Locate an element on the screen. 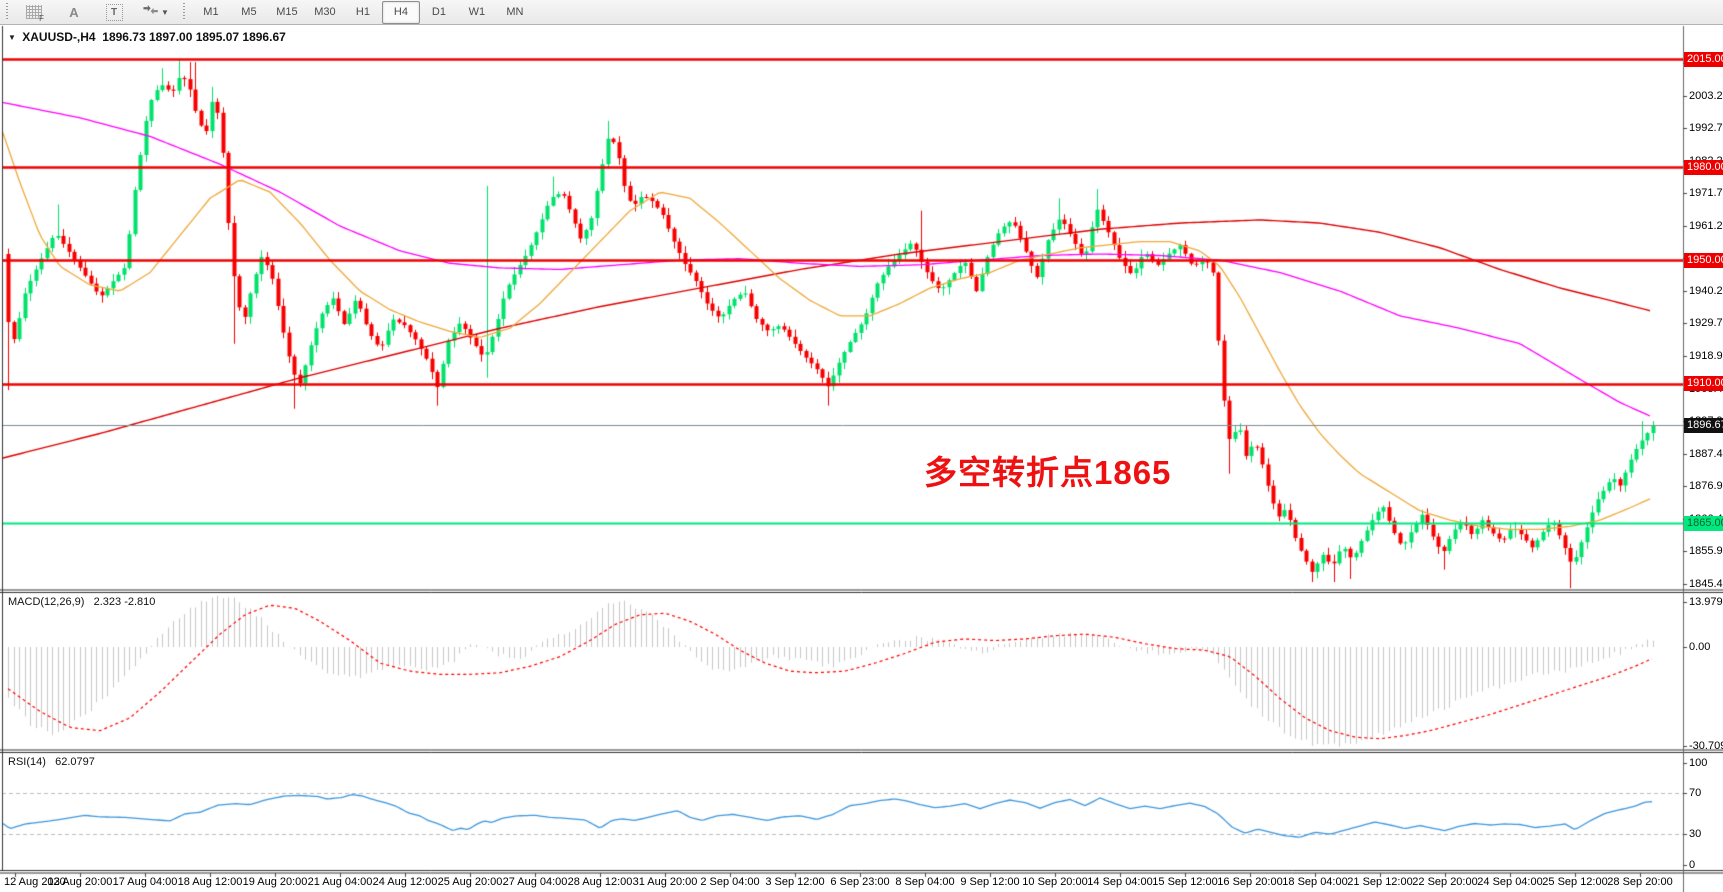 This screenshot has height=892, width=1723. time-axis-label: 27 Aug 04:00 is located at coordinates (535, 882).